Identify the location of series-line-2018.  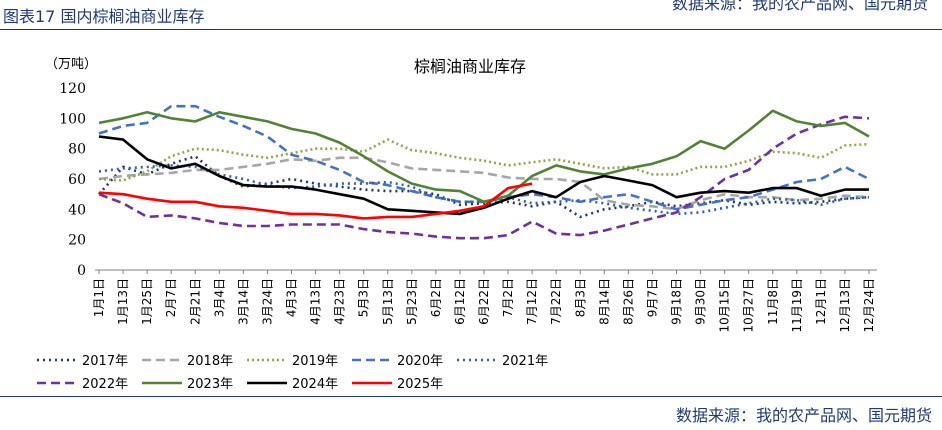
(484, 183).